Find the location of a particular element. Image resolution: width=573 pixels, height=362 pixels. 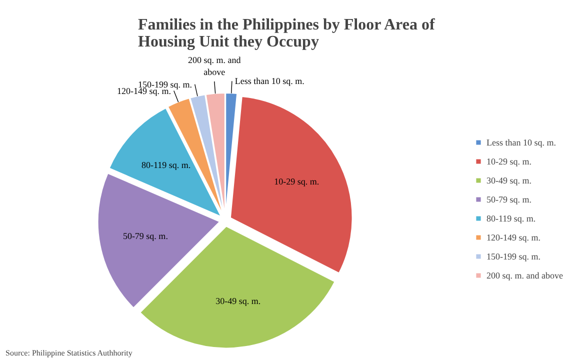

chart-title: Families in the Philippines by Floor Area of Housing Unit they Occupy is located at coordinates (287, 33).